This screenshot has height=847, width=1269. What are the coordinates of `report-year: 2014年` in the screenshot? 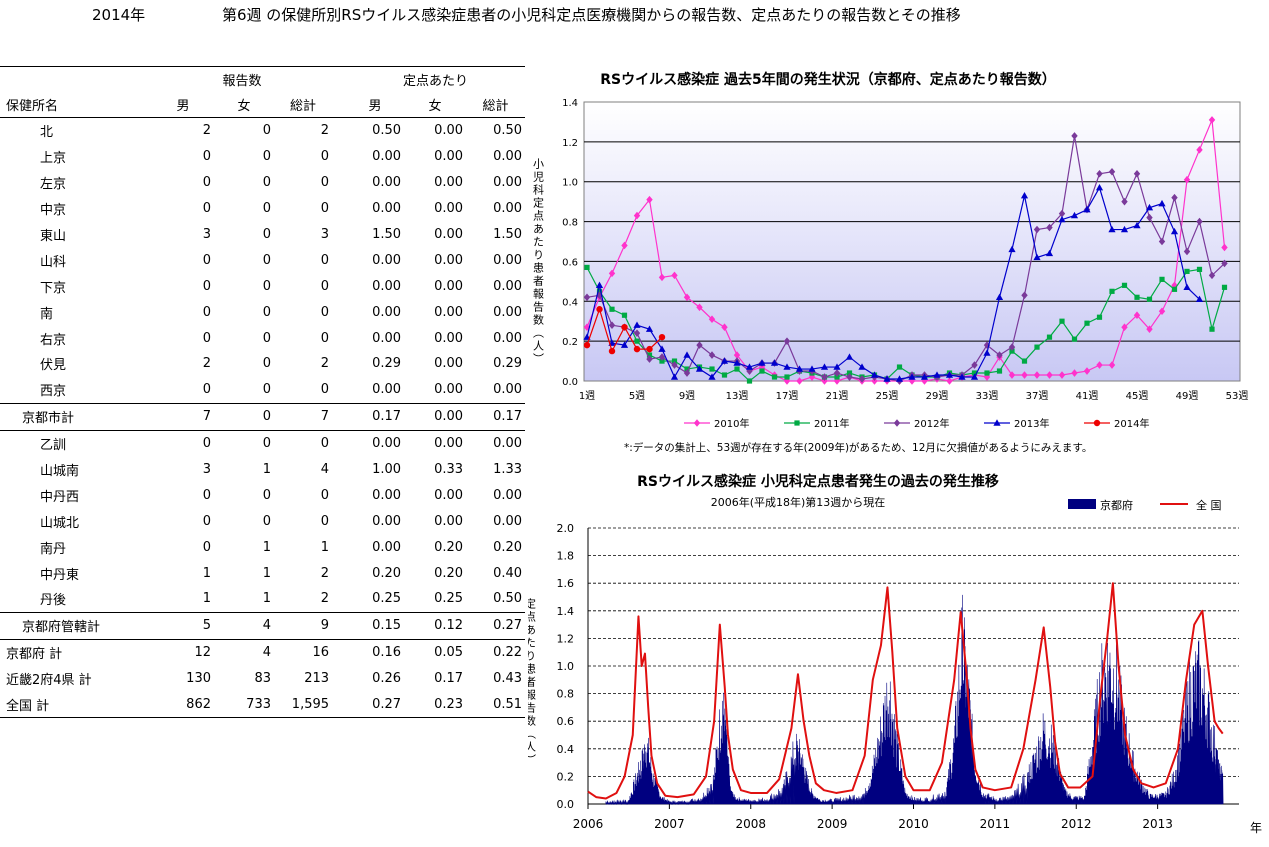 It's located at (119, 15).